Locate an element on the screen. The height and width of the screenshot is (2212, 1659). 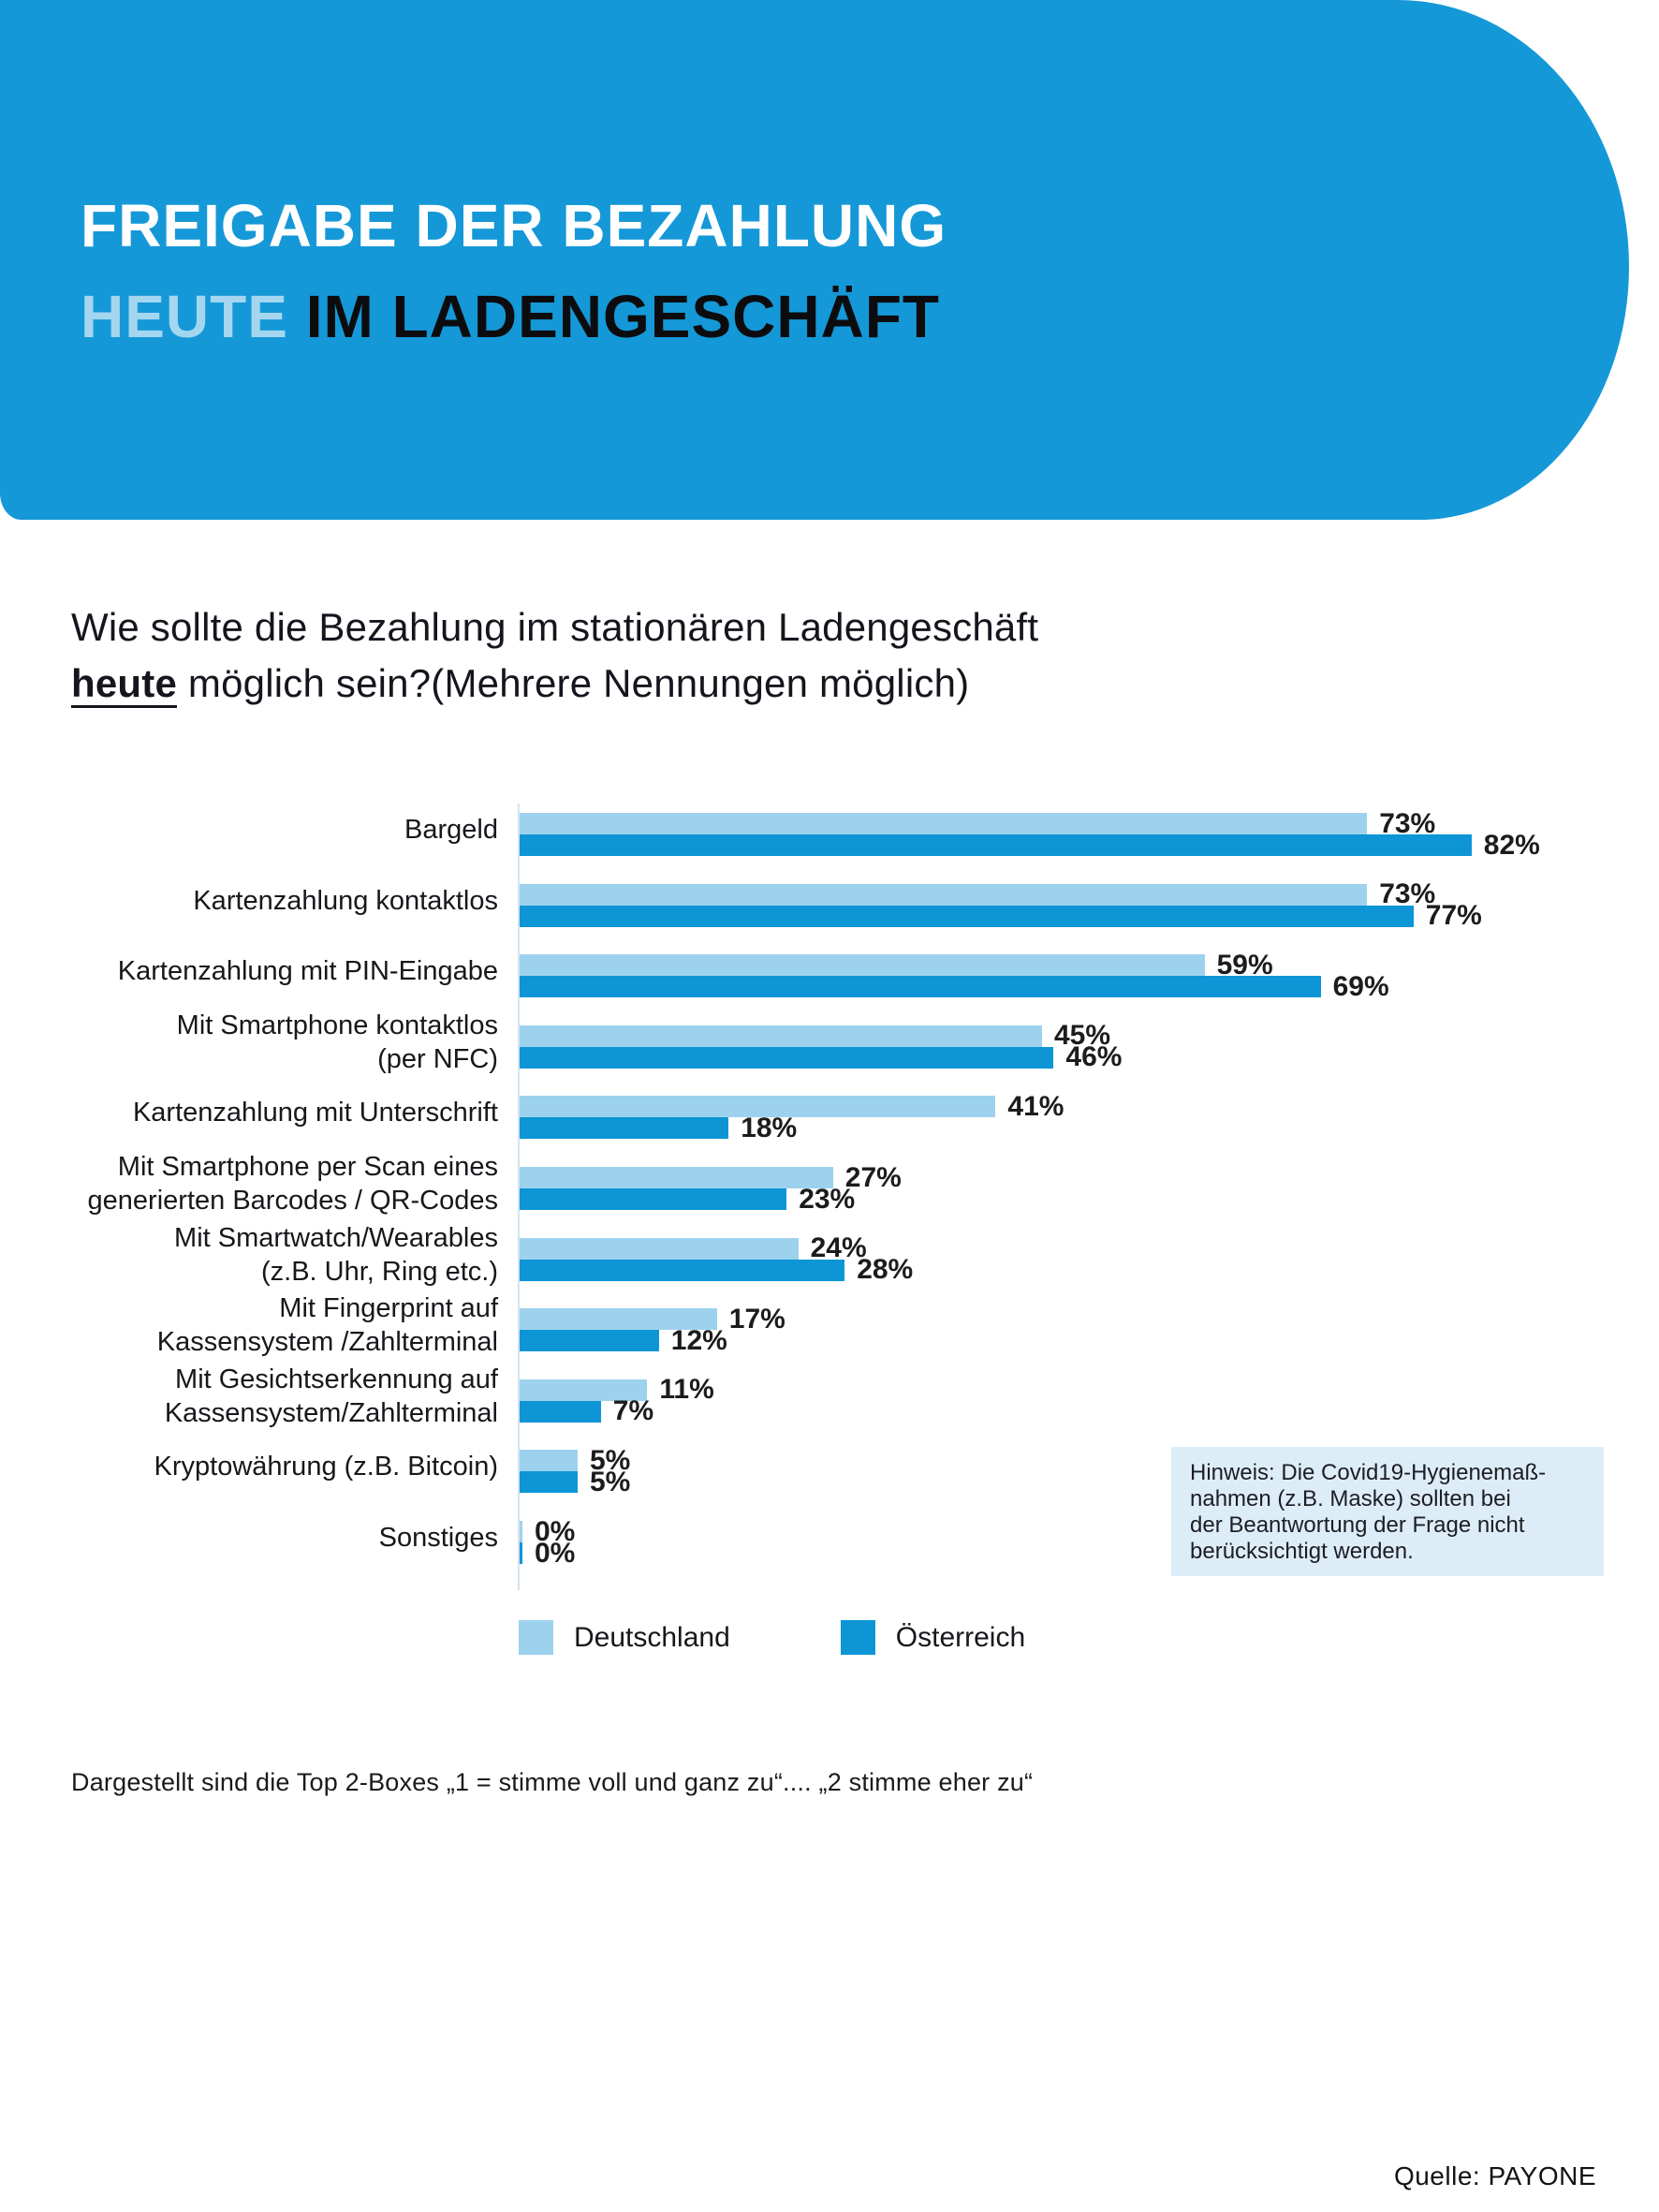
value-label-oesterreich: 82% is located at coordinates (1511, 845).